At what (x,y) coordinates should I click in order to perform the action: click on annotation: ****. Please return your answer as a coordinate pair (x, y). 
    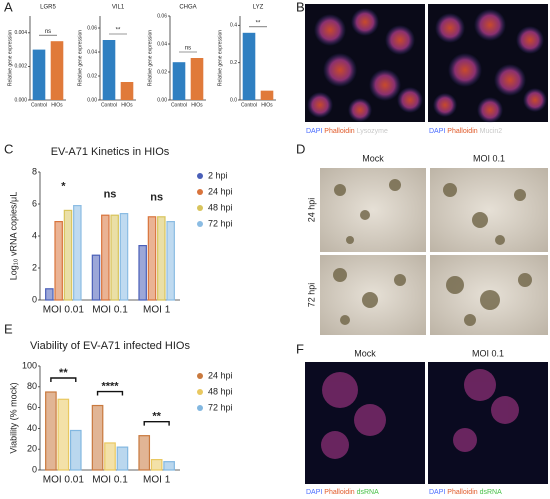
    Looking at the image, I should click on (110, 386).